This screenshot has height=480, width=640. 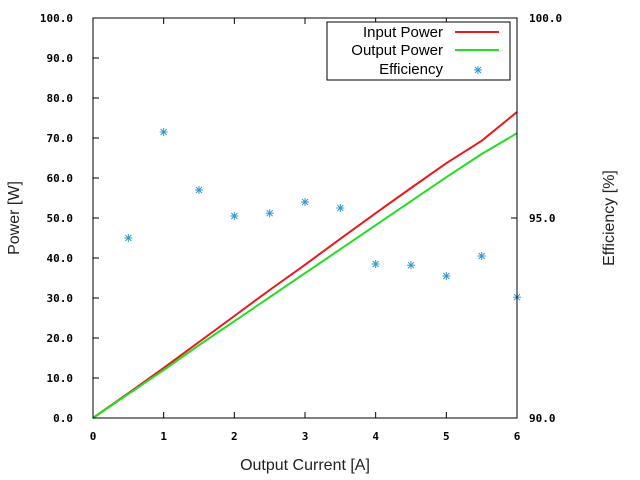 I want to click on y-tick-label: 70.0, so click(x=60, y=138).